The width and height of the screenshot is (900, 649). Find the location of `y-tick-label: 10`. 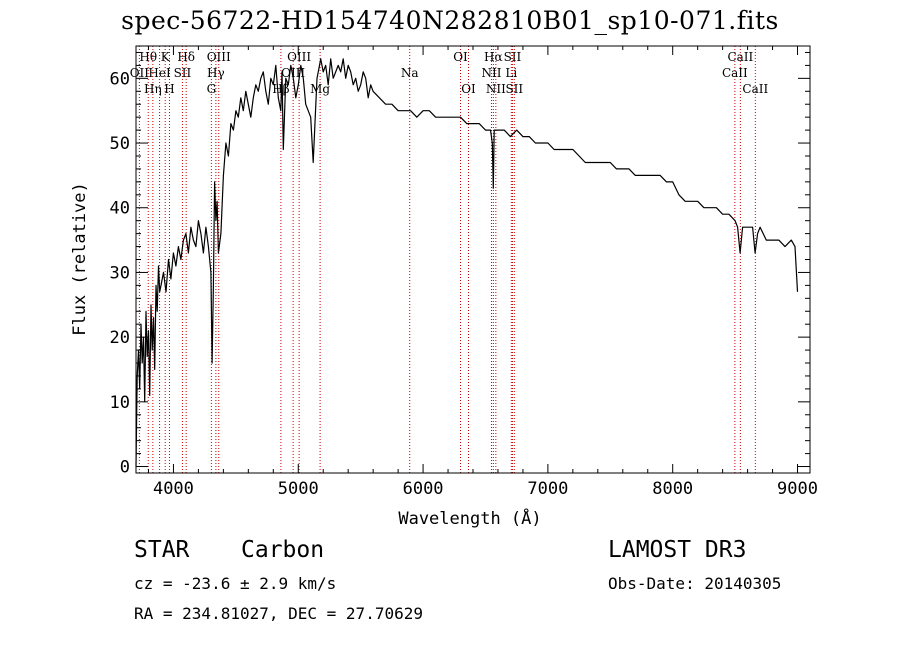

y-tick-label: 10 is located at coordinates (120, 403).